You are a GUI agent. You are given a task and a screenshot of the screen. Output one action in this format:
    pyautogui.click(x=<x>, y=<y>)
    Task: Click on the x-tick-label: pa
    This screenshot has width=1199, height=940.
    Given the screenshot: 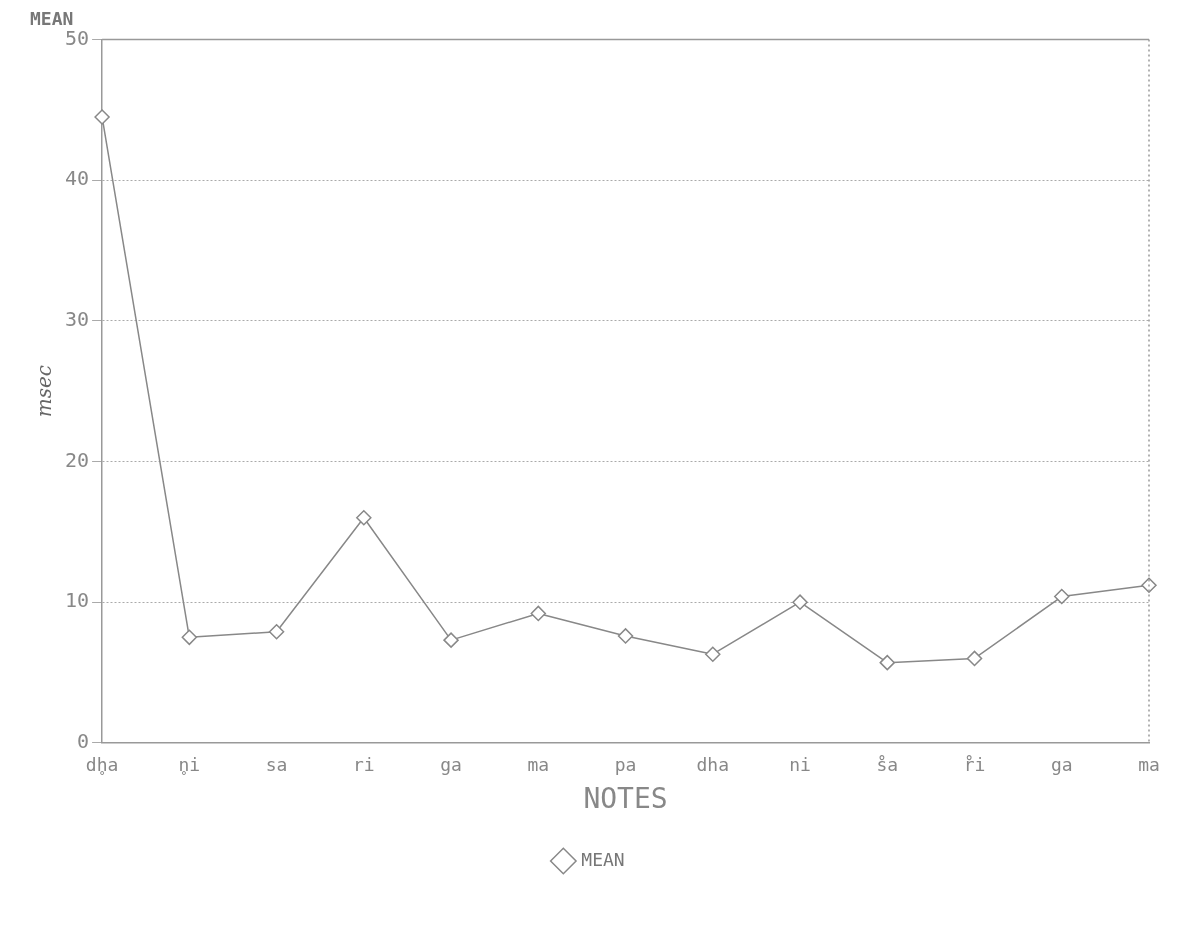 What is the action you would take?
    pyautogui.click(x=625, y=765)
    